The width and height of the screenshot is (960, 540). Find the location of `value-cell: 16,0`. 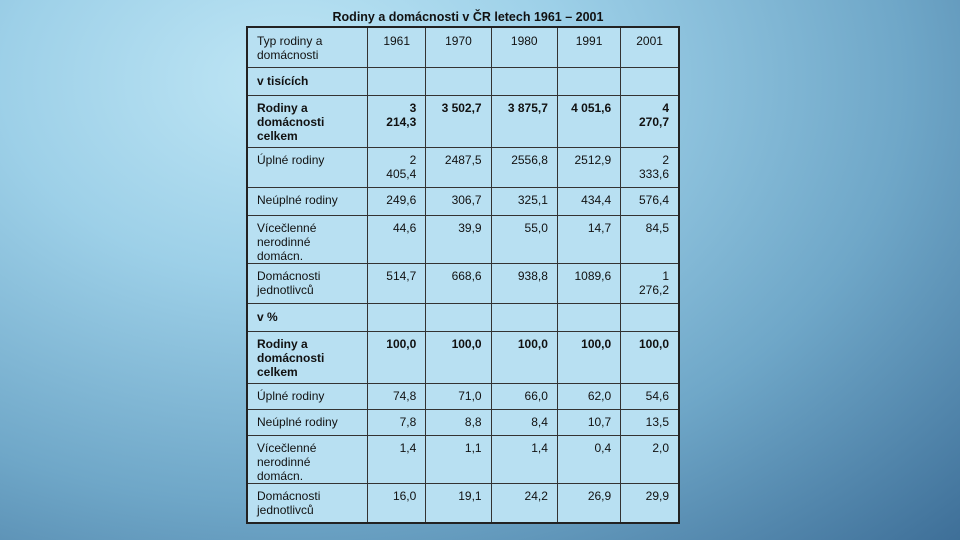

value-cell: 16,0 is located at coordinates (397, 503).